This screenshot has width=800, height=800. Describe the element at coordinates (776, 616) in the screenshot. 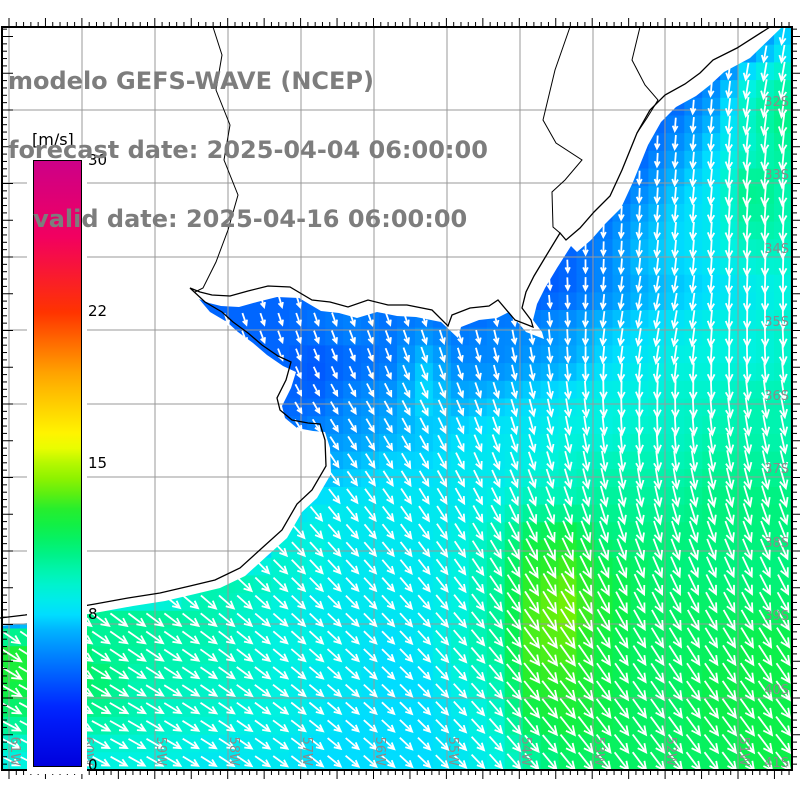

I see `lat-label: 39S` at that location.